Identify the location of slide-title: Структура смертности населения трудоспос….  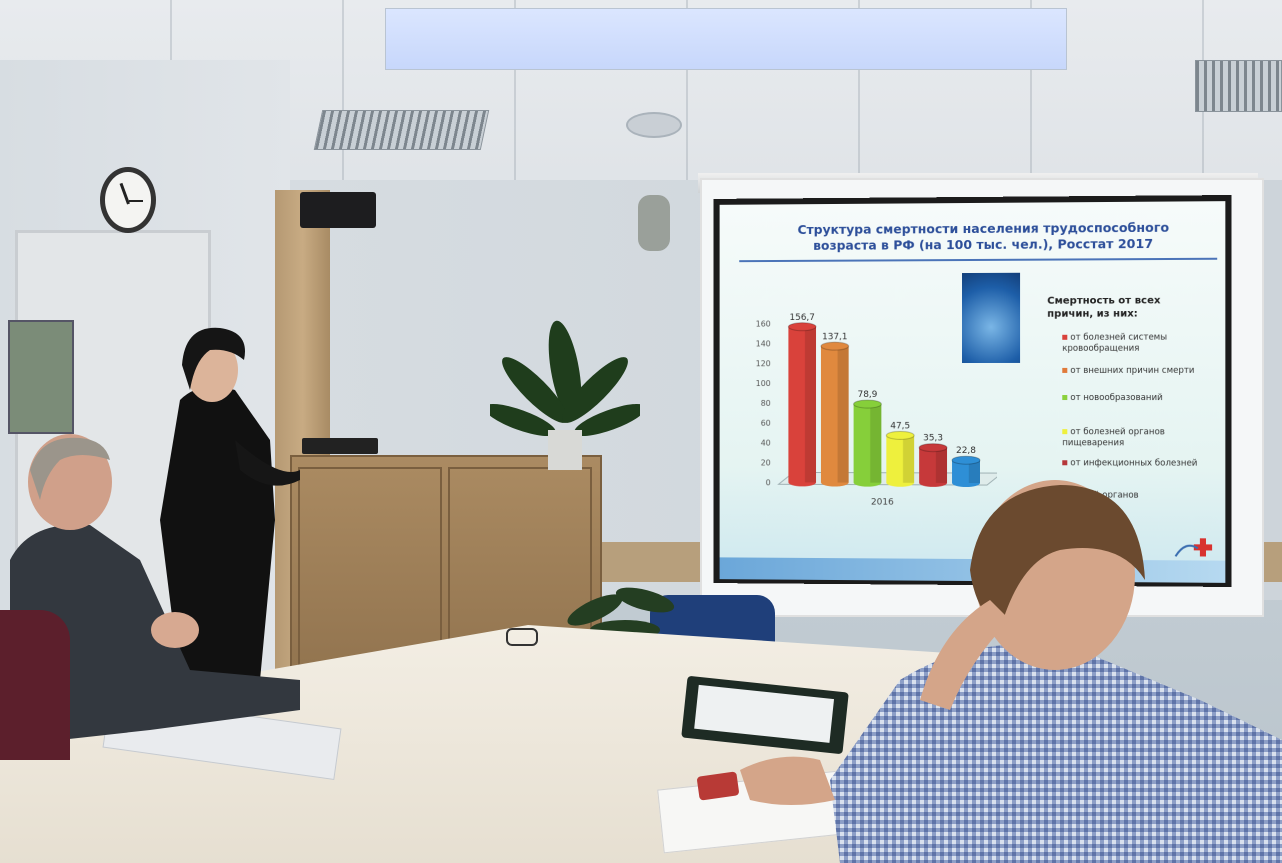
(984, 237).